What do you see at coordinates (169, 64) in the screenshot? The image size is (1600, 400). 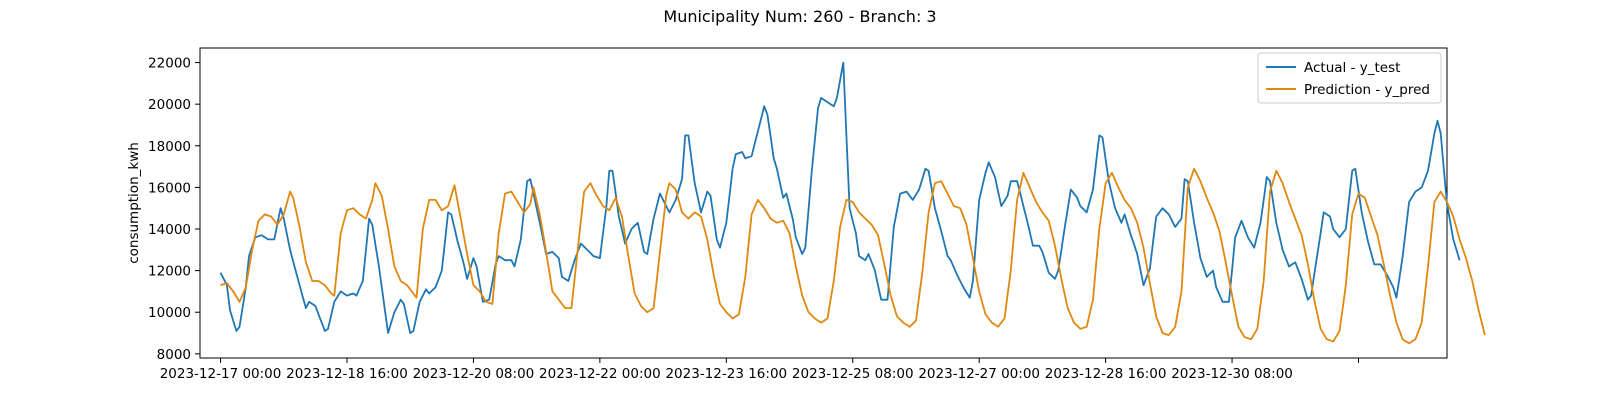 I see `y-tick-label: 22000` at bounding box center [169, 64].